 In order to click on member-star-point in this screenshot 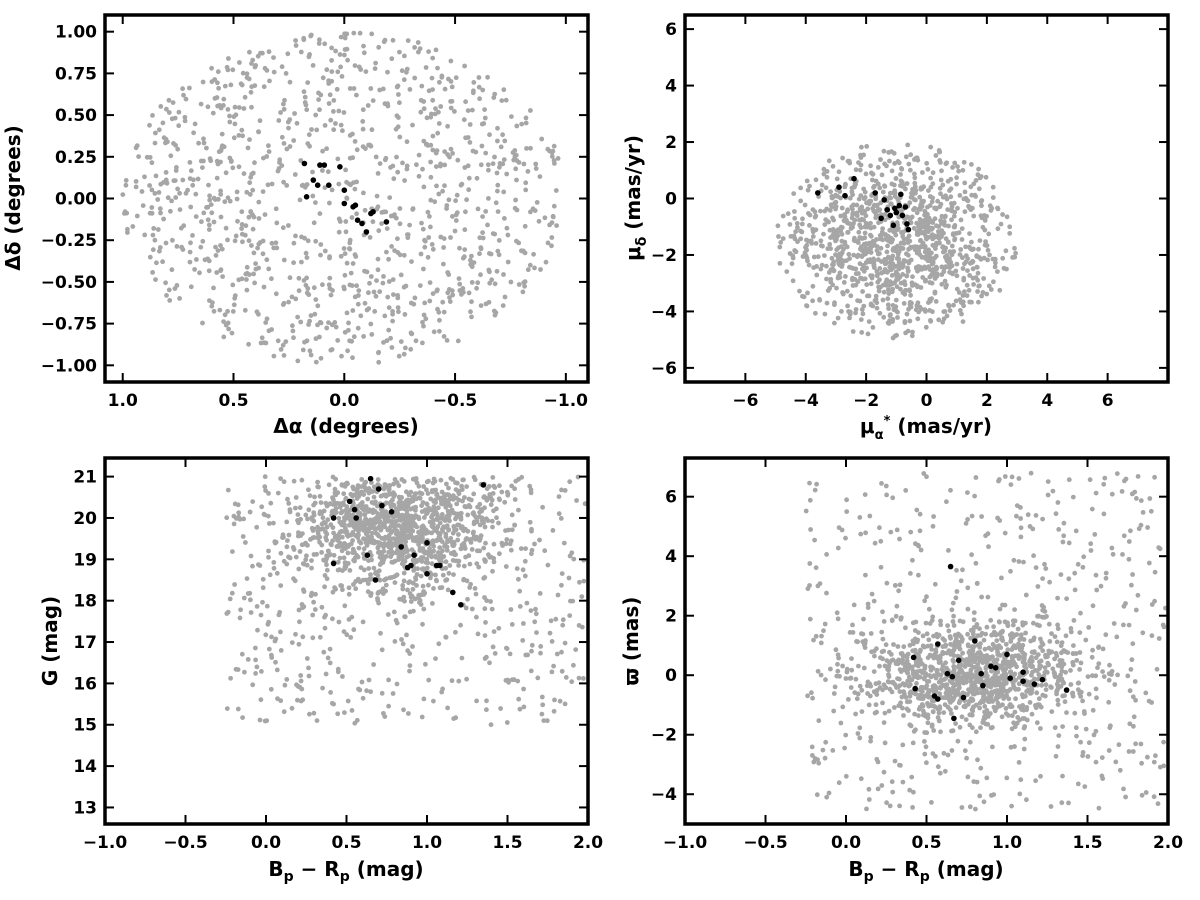, I will do `click(887, 210)`.